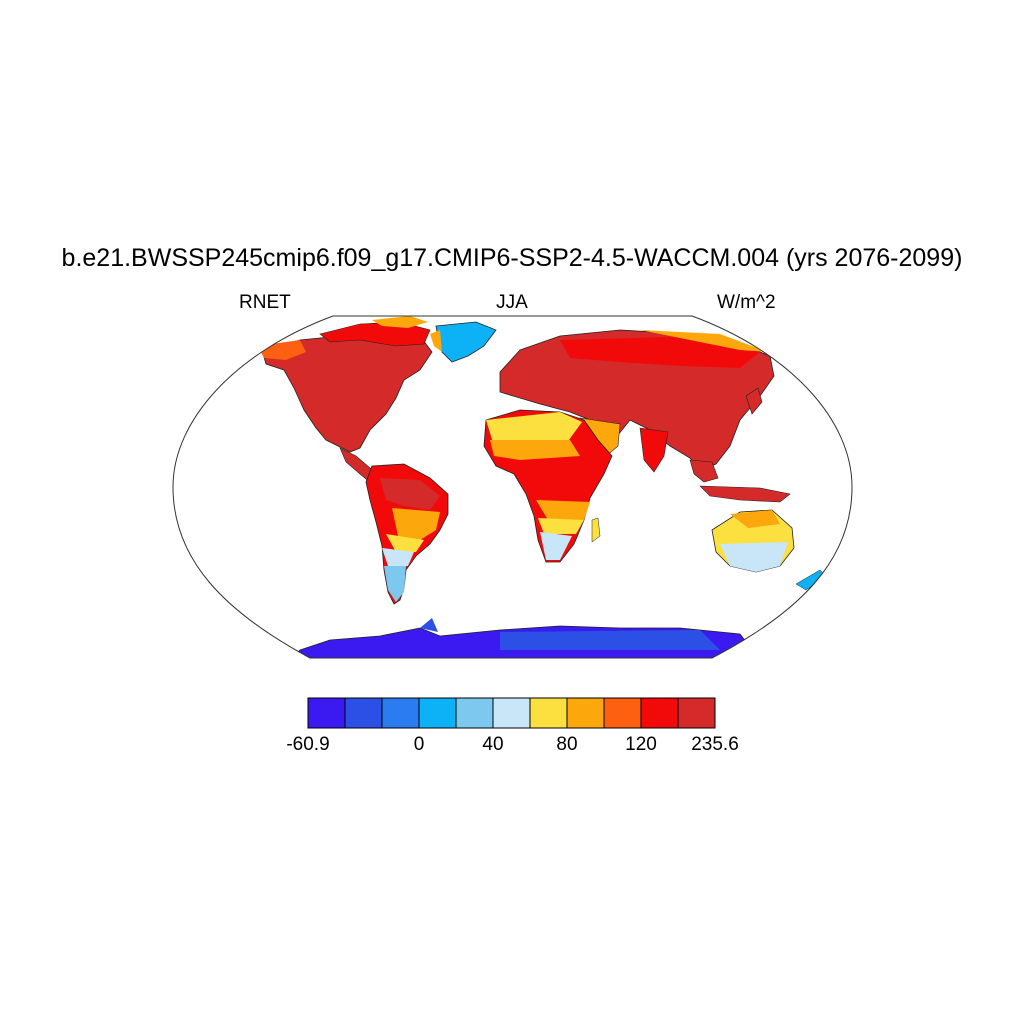 The height and width of the screenshot is (1024, 1024). Describe the element at coordinates (405, 543) in the screenshot. I see `sa-yellow-band` at that location.